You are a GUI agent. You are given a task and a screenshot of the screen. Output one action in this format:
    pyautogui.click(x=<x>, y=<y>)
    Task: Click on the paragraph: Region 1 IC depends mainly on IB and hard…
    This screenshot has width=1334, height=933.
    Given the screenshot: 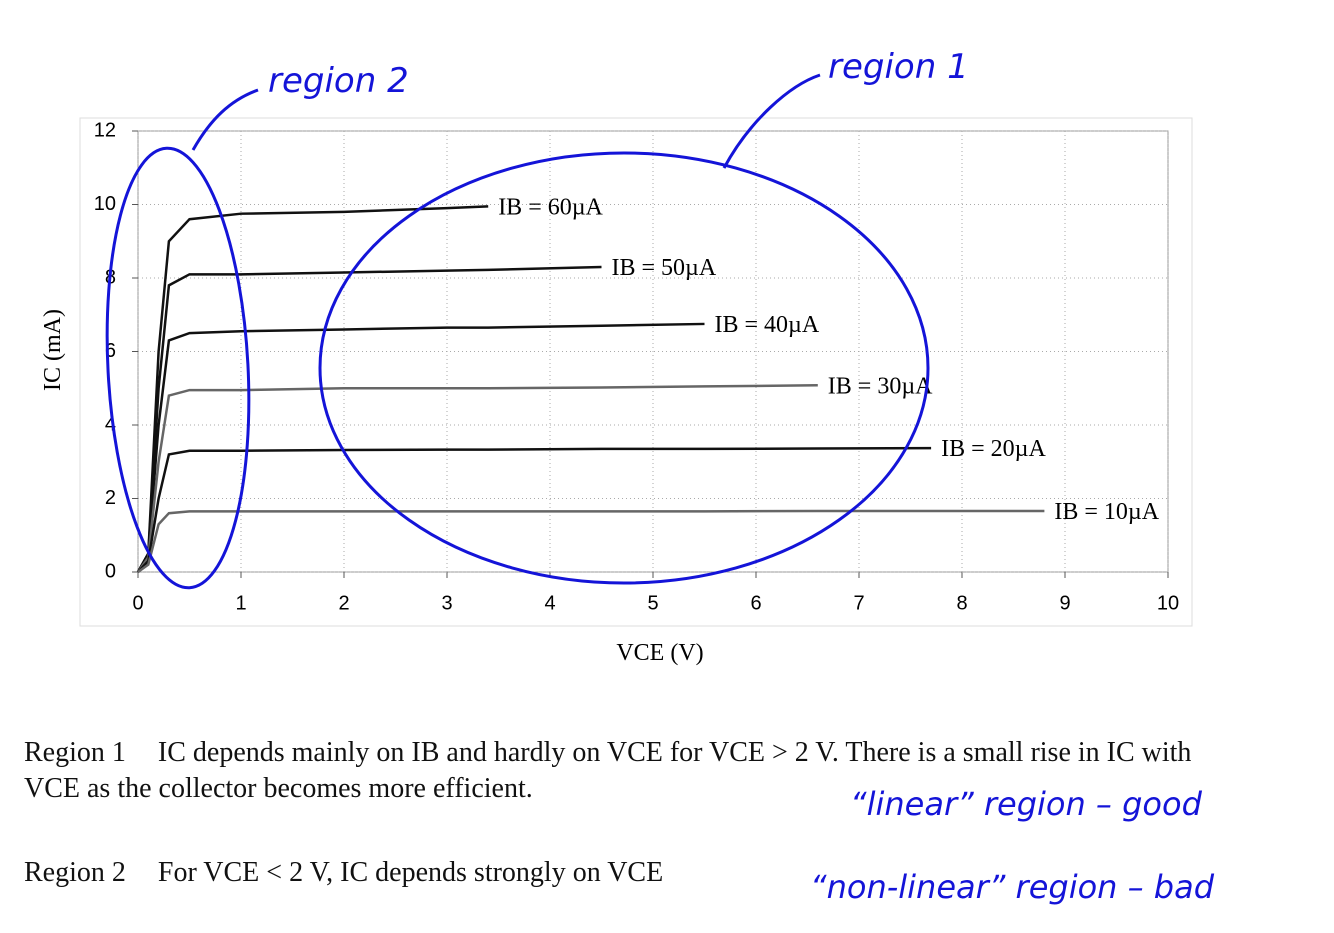 What is the action you would take?
    pyautogui.click(x=619, y=771)
    